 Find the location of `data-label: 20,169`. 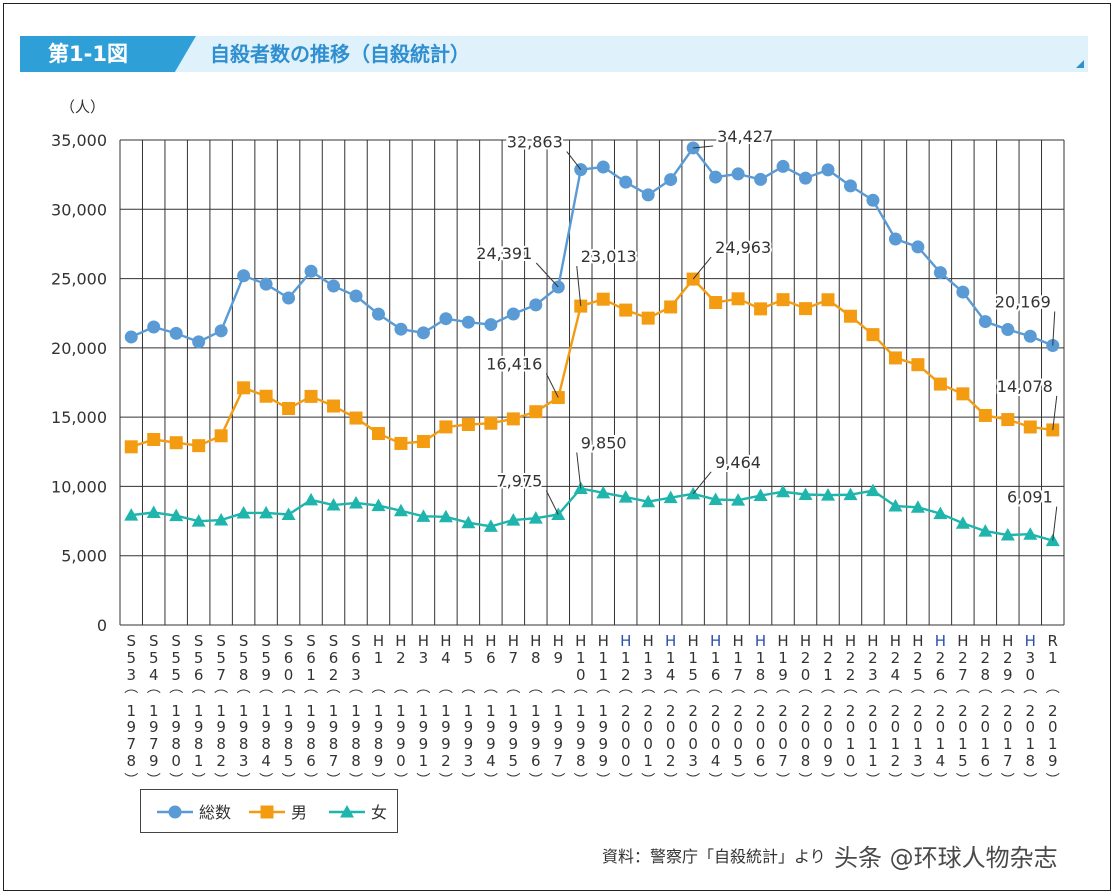

data-label: 20,169 is located at coordinates (1023, 302).